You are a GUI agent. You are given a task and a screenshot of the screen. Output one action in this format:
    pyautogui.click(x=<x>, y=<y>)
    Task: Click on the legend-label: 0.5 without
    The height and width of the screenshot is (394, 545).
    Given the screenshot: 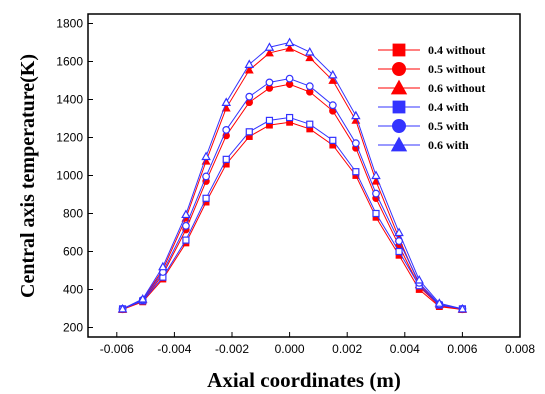 What is the action you would take?
    pyautogui.click(x=456, y=69)
    